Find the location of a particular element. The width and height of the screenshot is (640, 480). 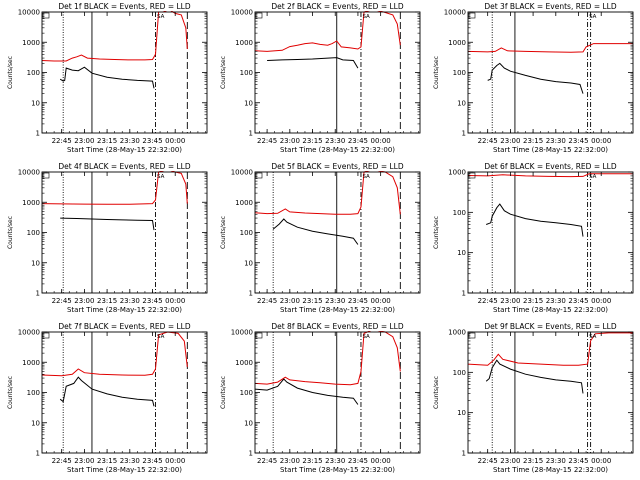

panel-title: Det 4f BLACK = Events, RED = LLD is located at coordinates (124, 166).